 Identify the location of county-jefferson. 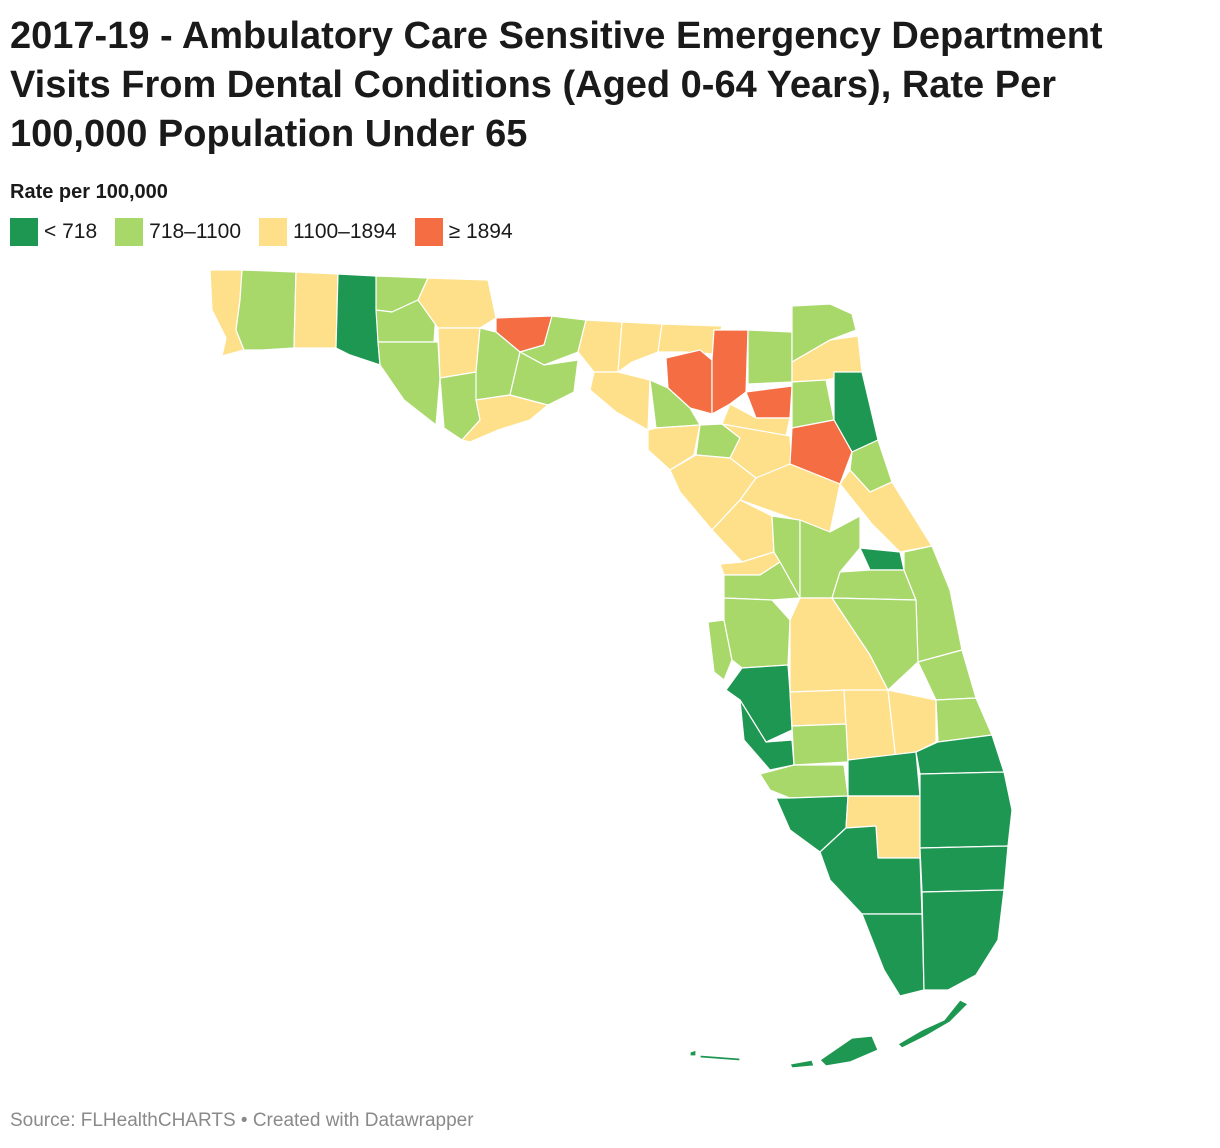
(600, 346).